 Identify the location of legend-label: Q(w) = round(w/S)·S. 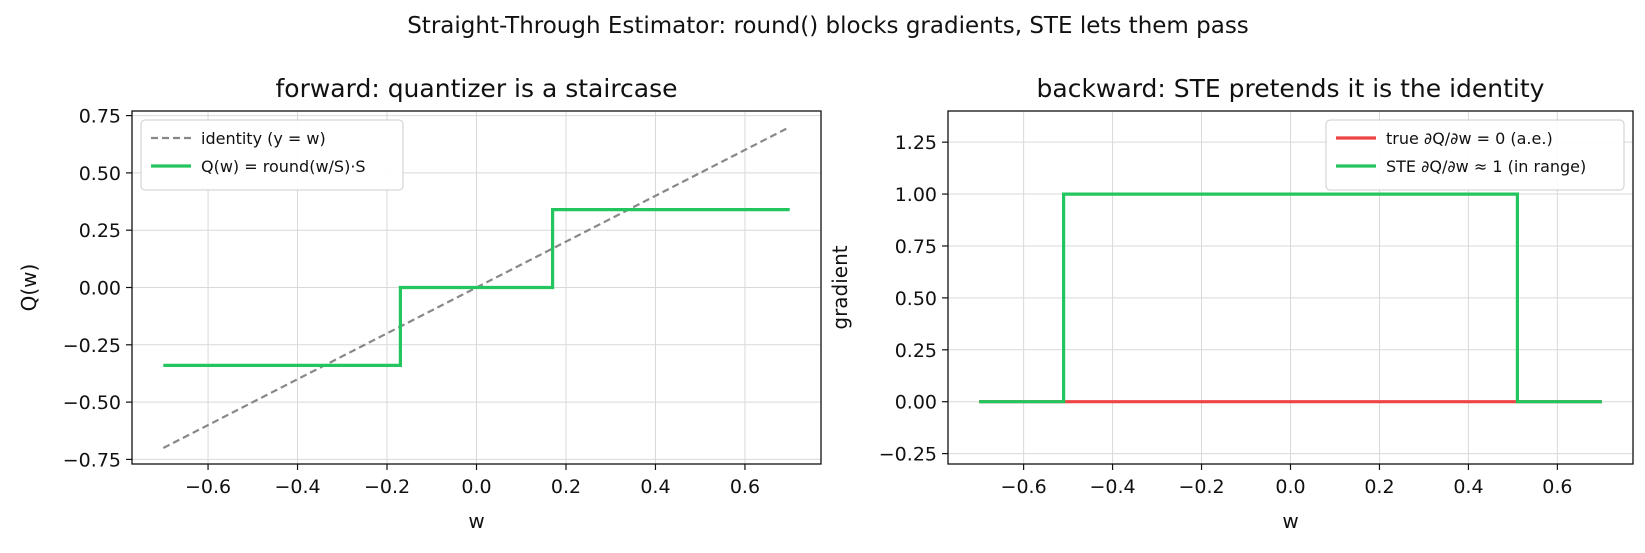
(283, 166).